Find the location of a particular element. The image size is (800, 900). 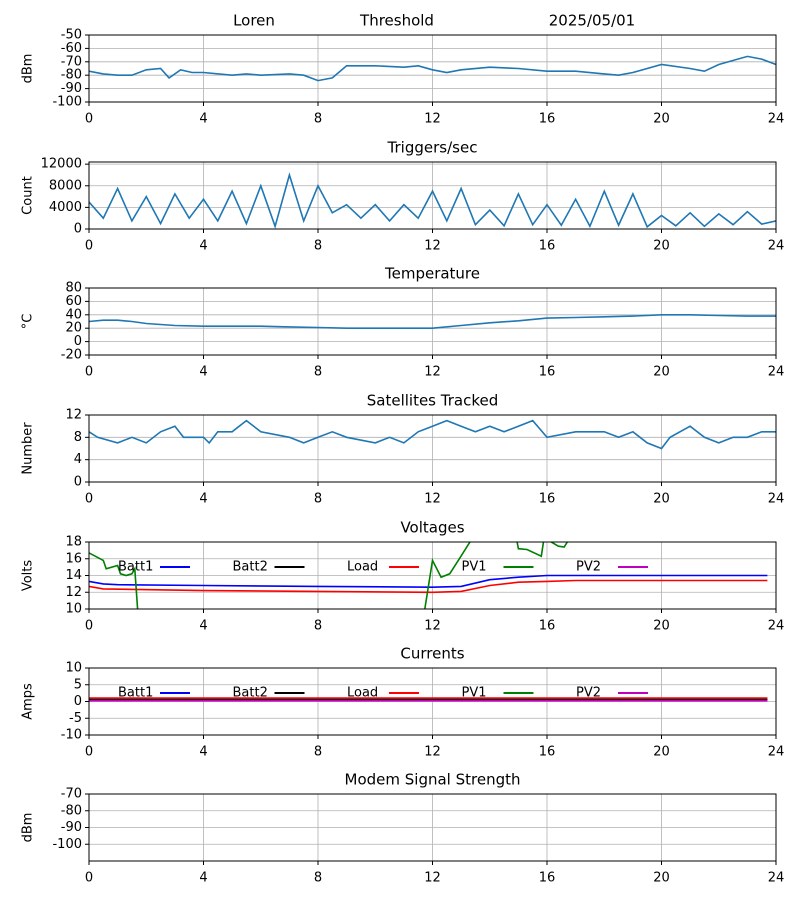

chart-title: Temperature is located at coordinates (432, 274).